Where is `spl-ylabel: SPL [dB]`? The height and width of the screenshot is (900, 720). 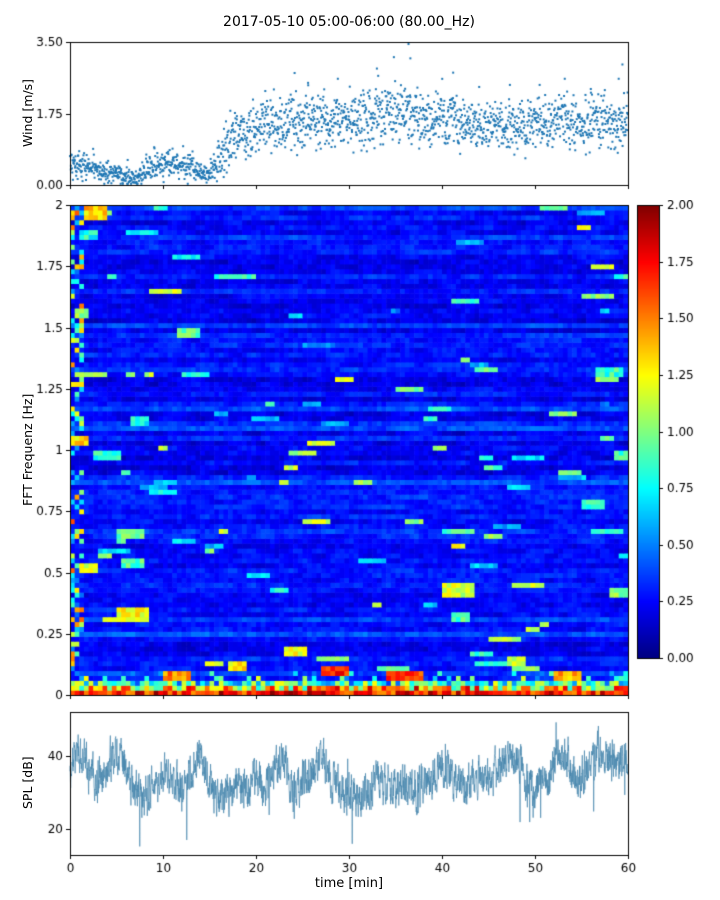
spl-ylabel: SPL [dB] is located at coordinates (27, 782).